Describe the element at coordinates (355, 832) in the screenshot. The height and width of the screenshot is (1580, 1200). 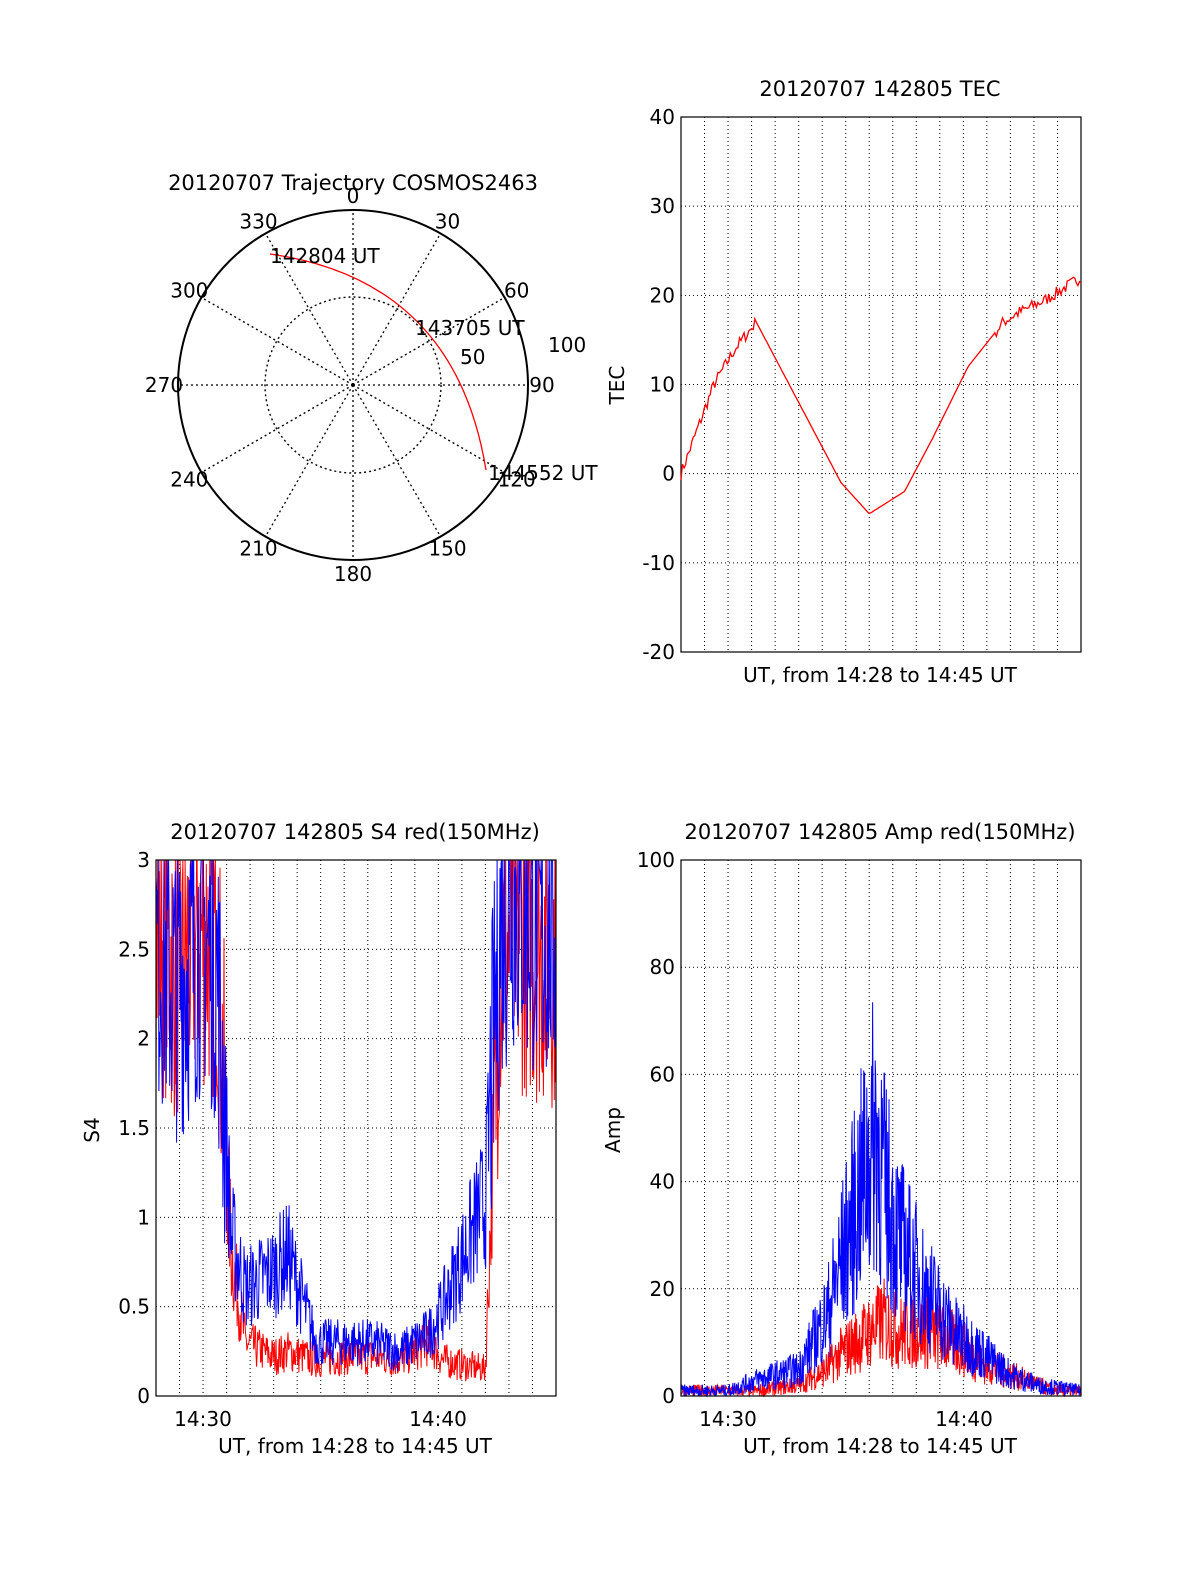
I see `s4-title: 20120707 142805 S4 red(150MHz)` at that location.